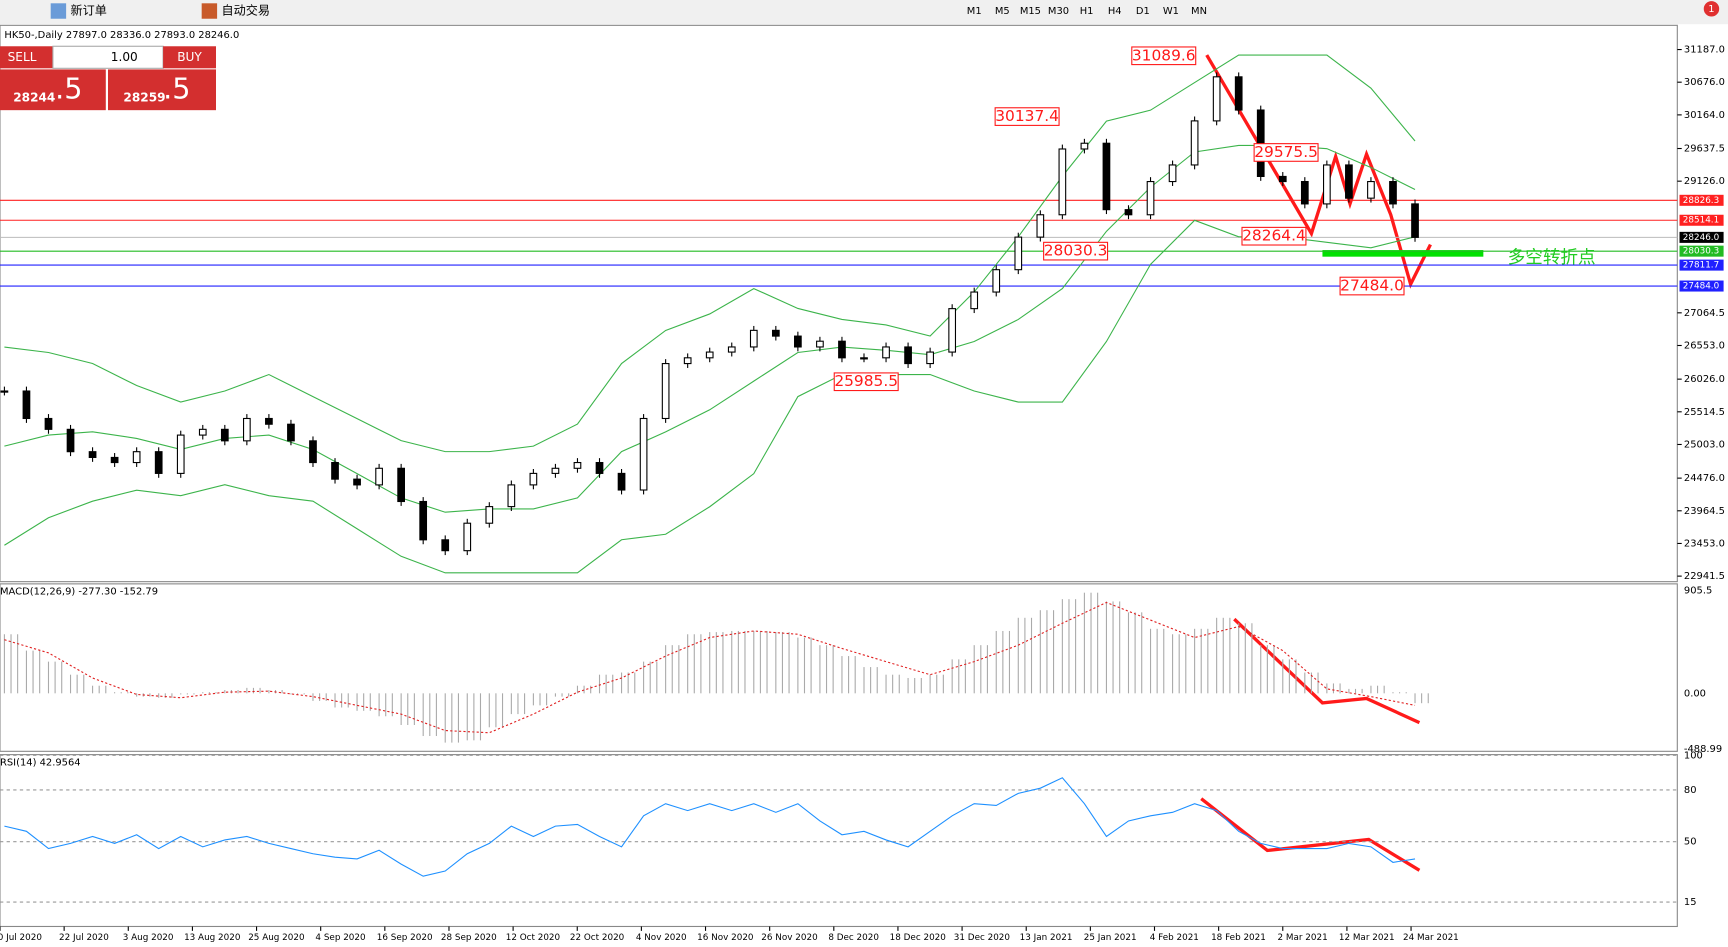 This screenshot has width=1728, height=947. What do you see at coordinates (1704, 379) in the screenshot?
I see `y-tick-label: 26026.0` at bounding box center [1704, 379].